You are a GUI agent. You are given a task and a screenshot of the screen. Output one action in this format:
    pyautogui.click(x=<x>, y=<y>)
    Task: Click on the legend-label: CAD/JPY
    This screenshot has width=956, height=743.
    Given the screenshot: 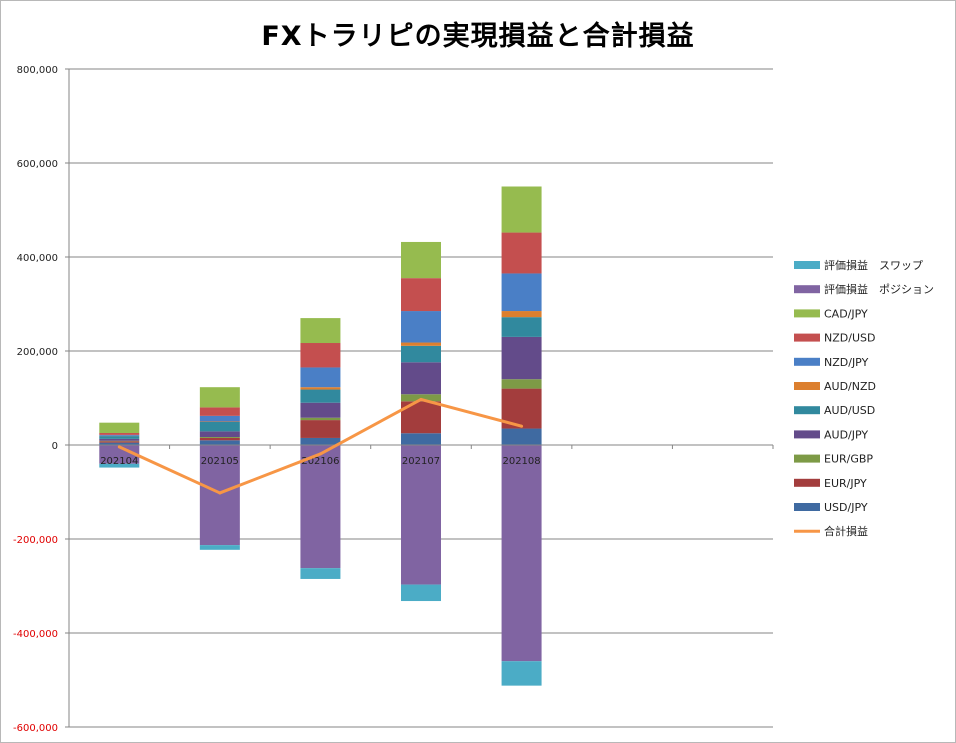 What is the action you would take?
    pyautogui.click(x=846, y=313)
    